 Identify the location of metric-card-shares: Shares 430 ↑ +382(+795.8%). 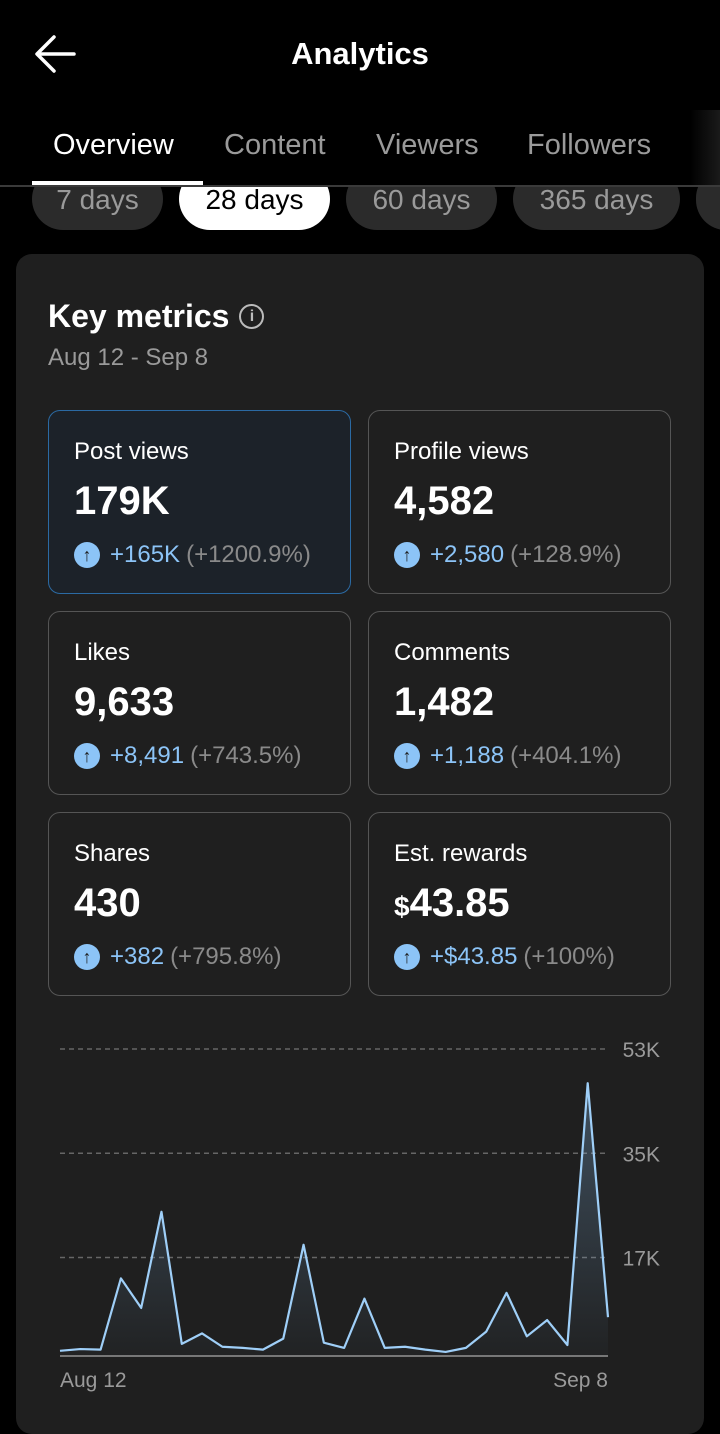
(199, 904).